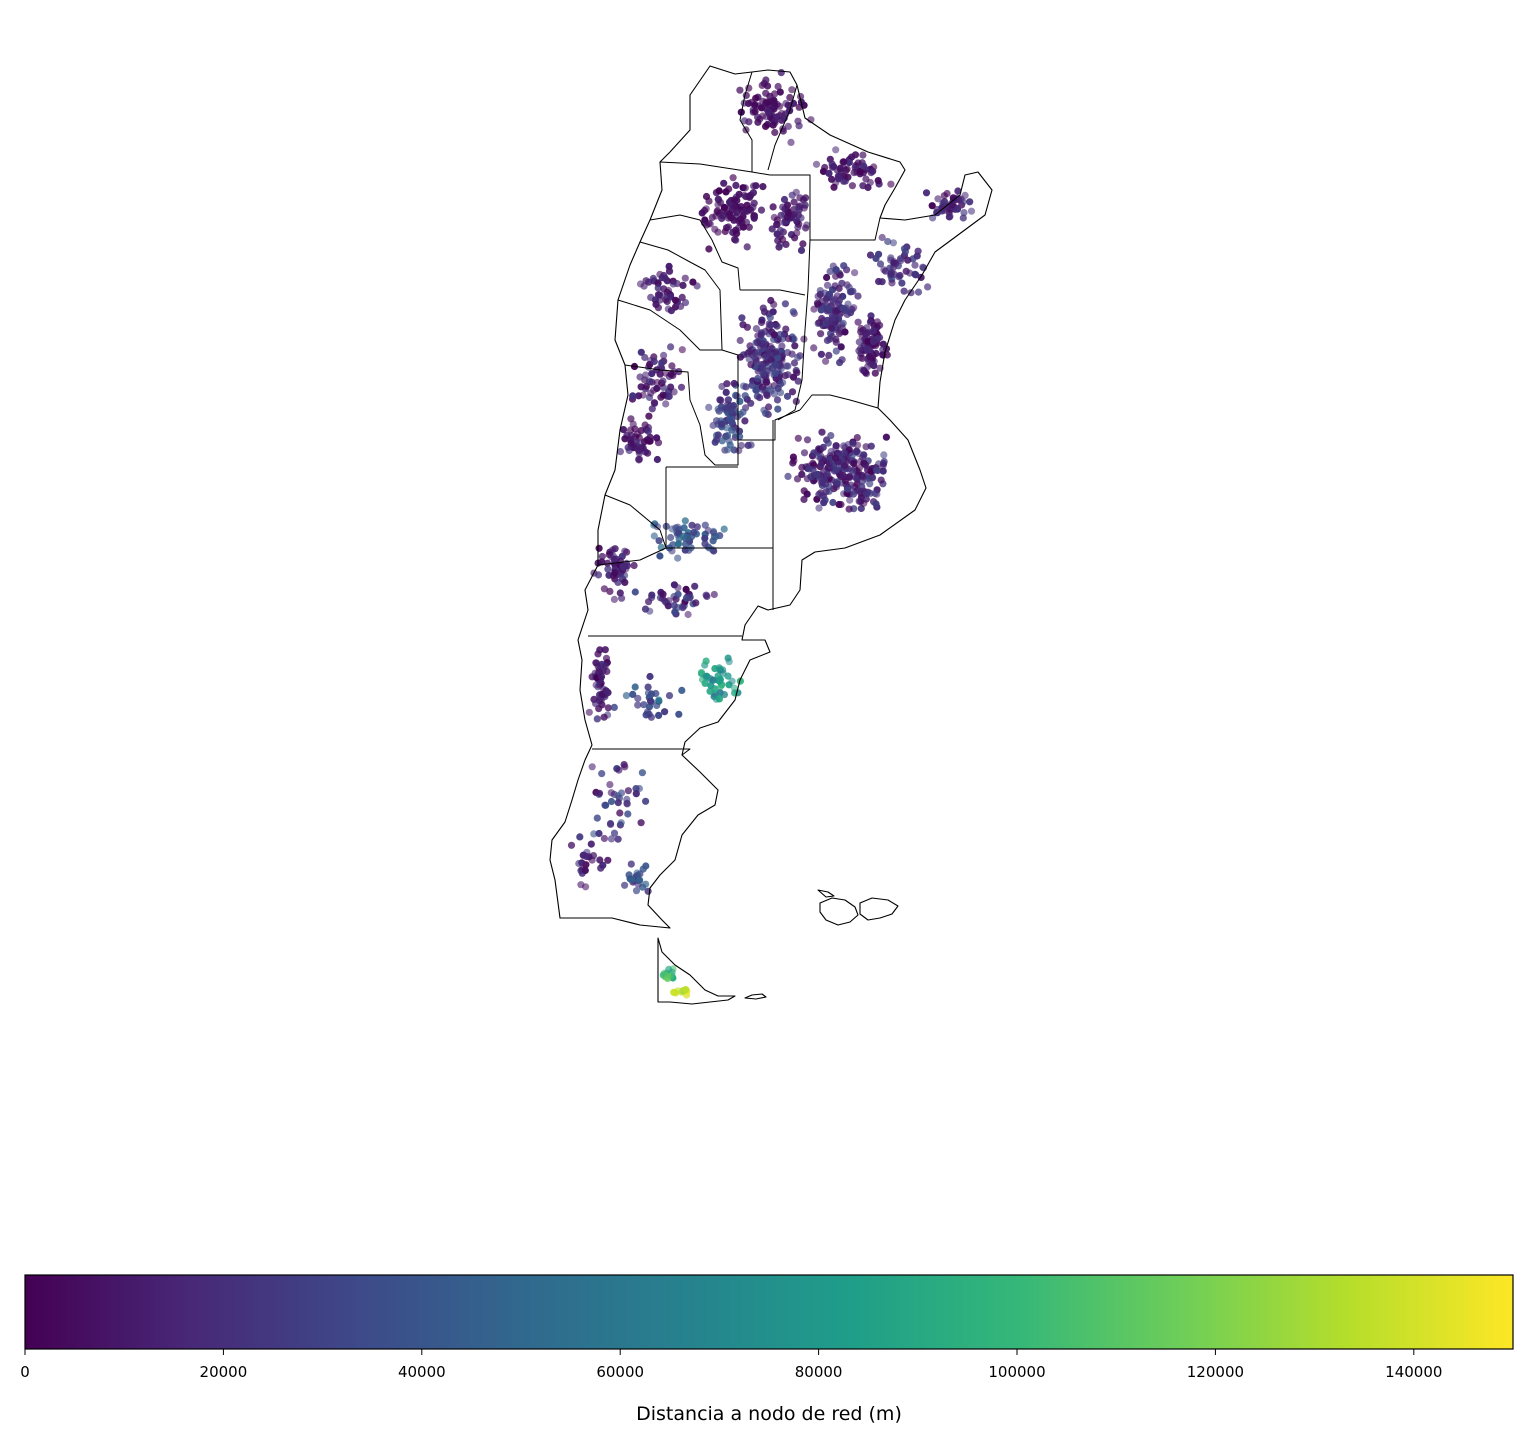 This screenshot has height=1446, width=1533. I want to click on province-borders, so click(734, 413).